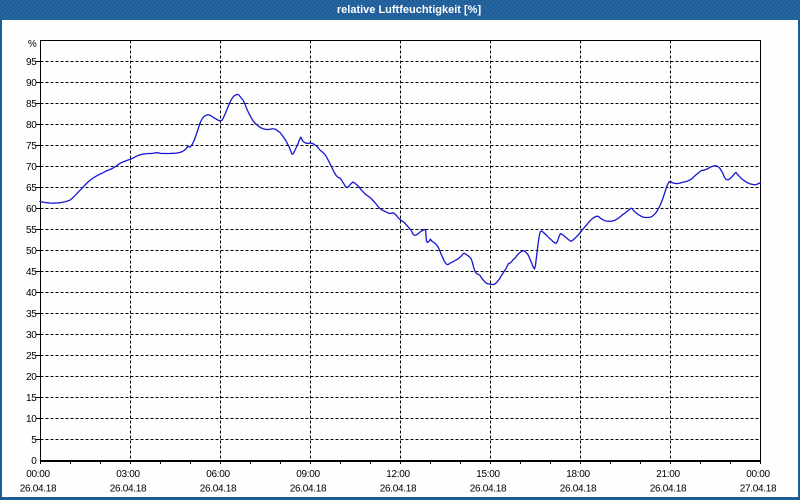 The width and height of the screenshot is (800, 500). I want to click on svg-text: 55, so click(31, 230).